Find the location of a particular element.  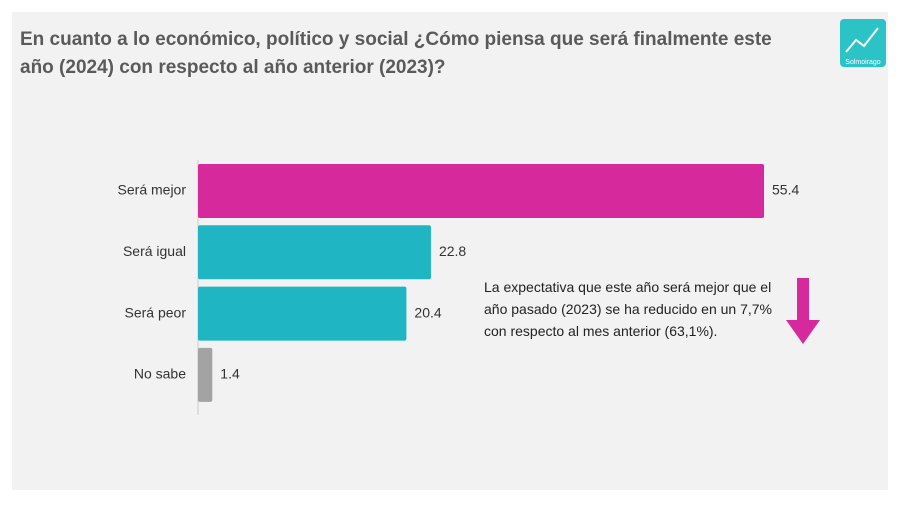

category-label: Será mejor is located at coordinates (152, 190).